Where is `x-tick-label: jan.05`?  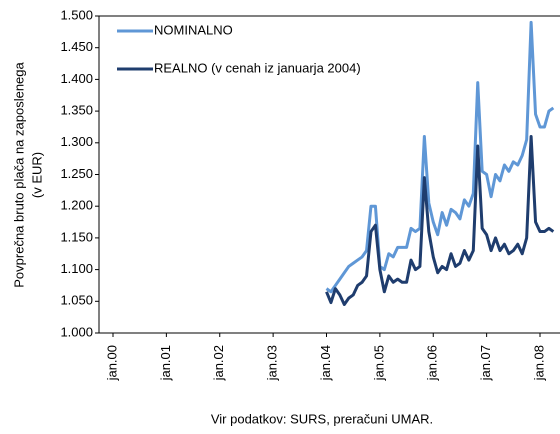 x-tick-label: jan.05 is located at coordinates (378, 363).